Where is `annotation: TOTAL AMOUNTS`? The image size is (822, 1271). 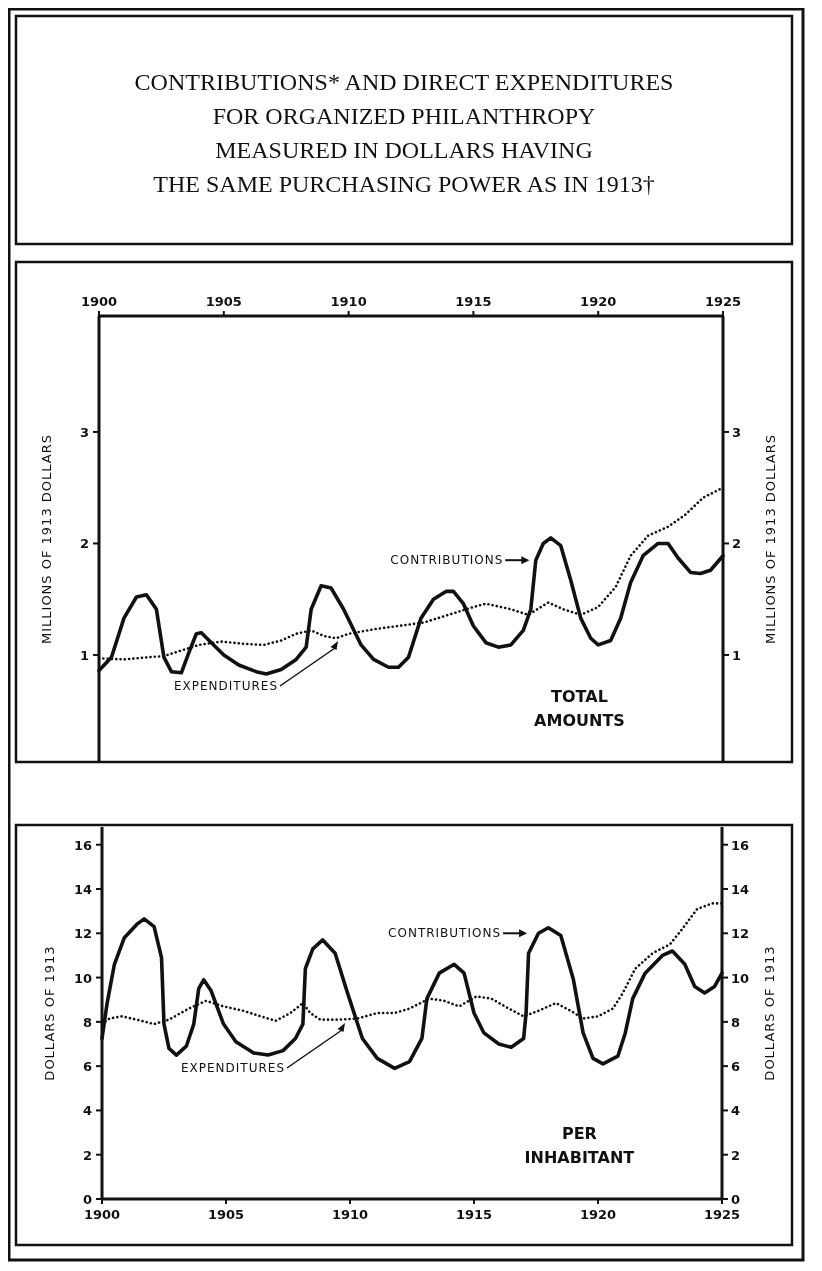 annotation: TOTAL AMOUNTS is located at coordinates (579, 708).